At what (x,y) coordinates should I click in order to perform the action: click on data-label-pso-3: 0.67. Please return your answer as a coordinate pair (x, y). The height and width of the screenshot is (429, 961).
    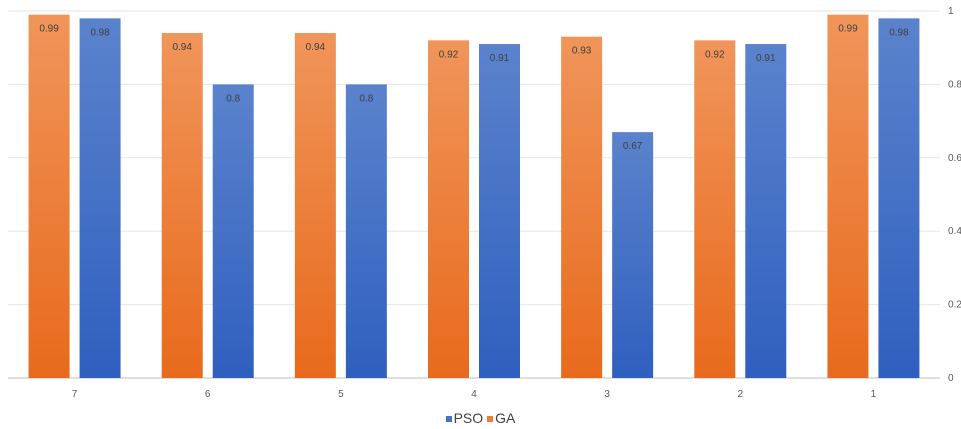
    Looking at the image, I should click on (633, 146).